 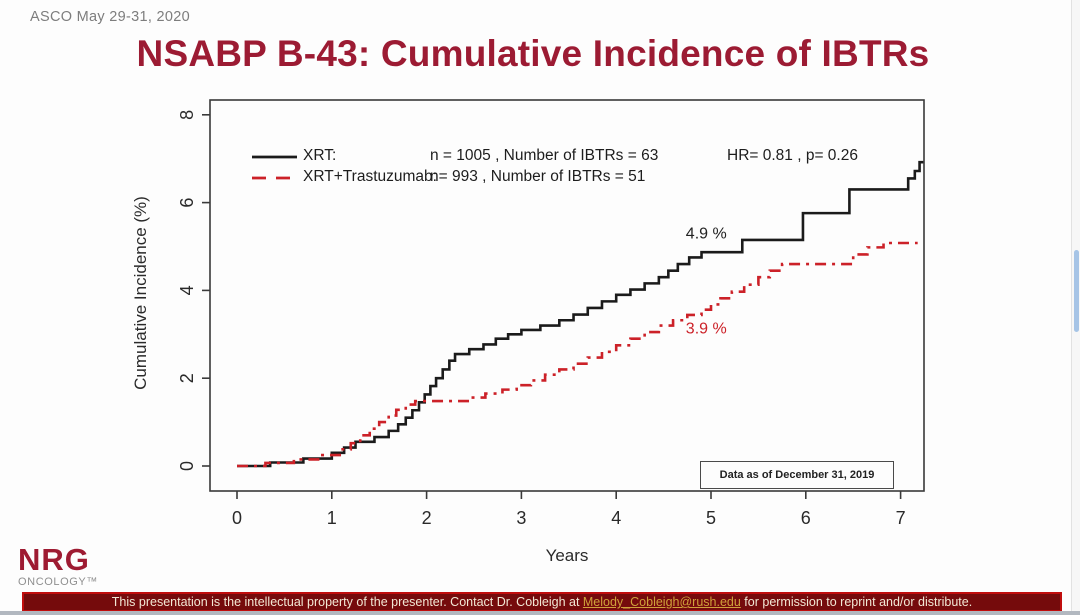 What do you see at coordinates (58, 582) in the screenshot?
I see `logo-oncology-text: ONCOLOGY™` at bounding box center [58, 582].